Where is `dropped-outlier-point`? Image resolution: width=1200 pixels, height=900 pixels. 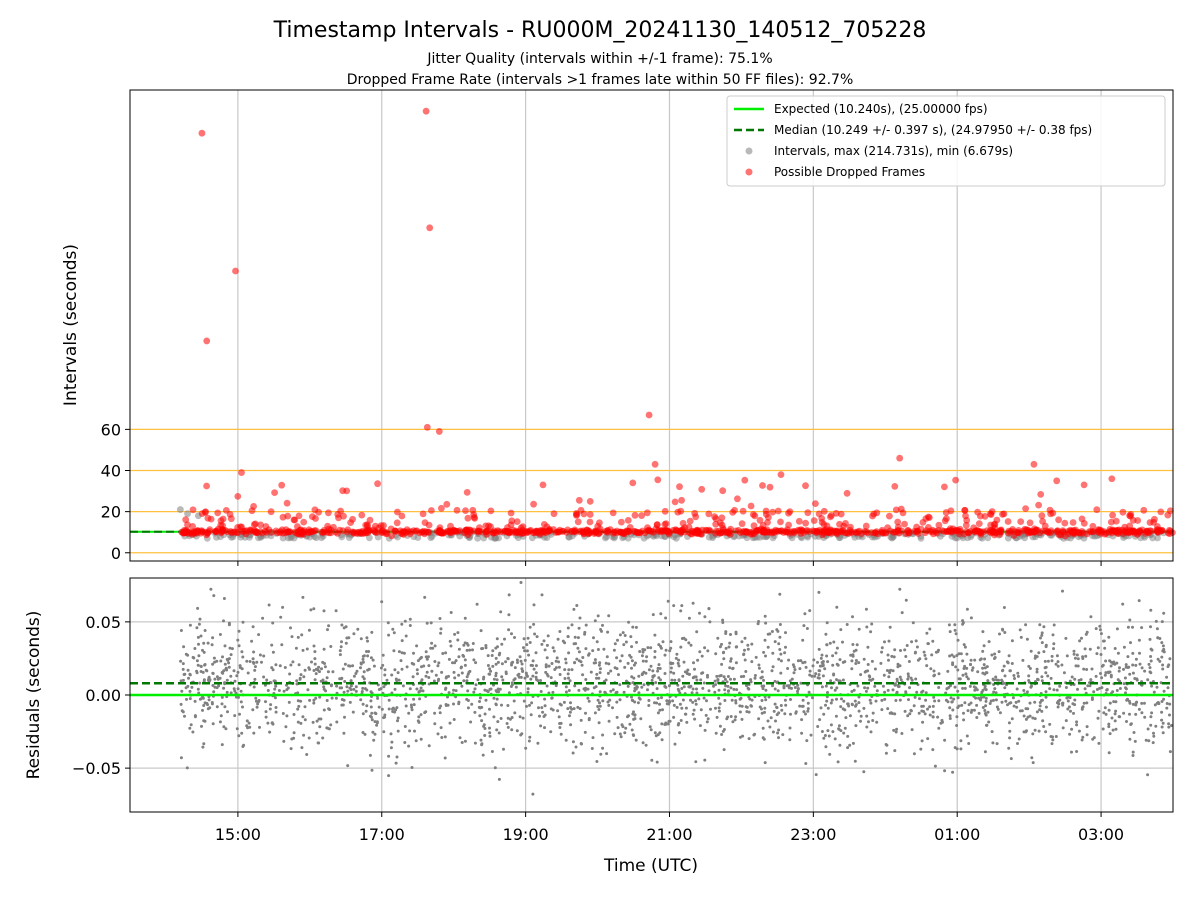
dropped-outlier-point is located at coordinates (427, 427).